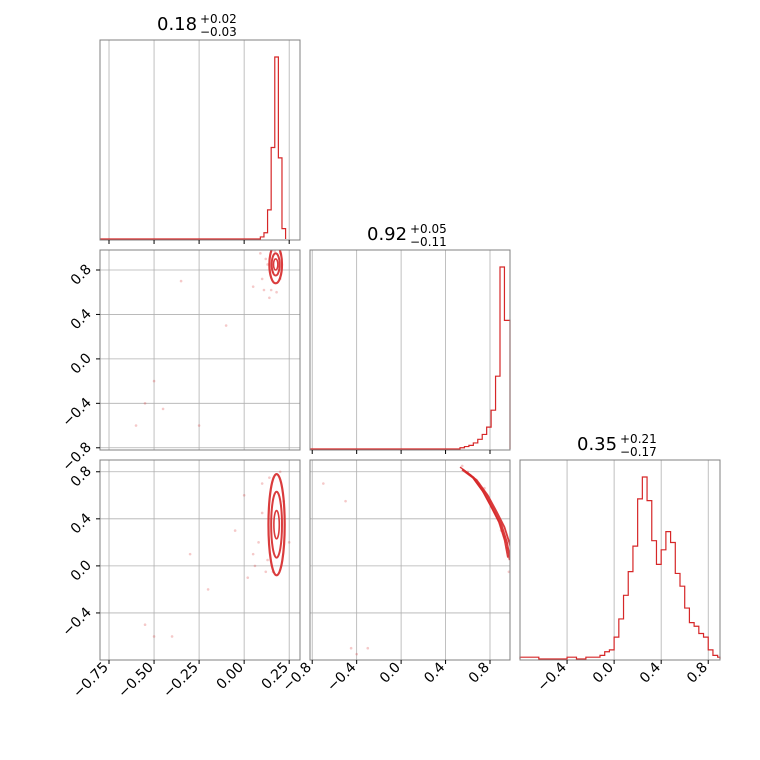 The height and width of the screenshot is (760, 760). I want to click on panel-2d-p2-p3, so click(410, 561).